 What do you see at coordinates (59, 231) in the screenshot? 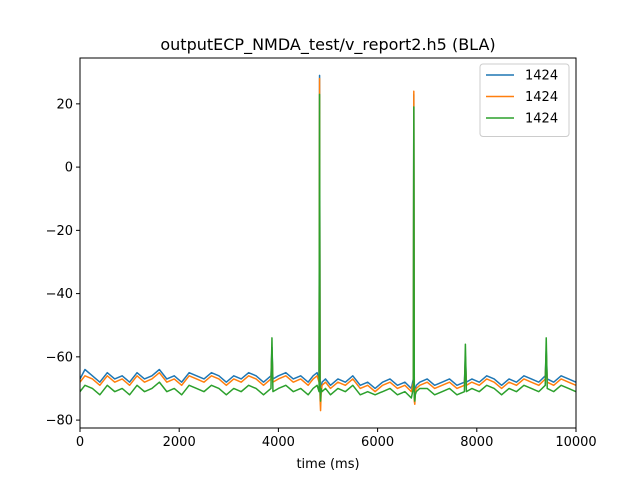
I see `y-tick-label: −20` at bounding box center [59, 231].